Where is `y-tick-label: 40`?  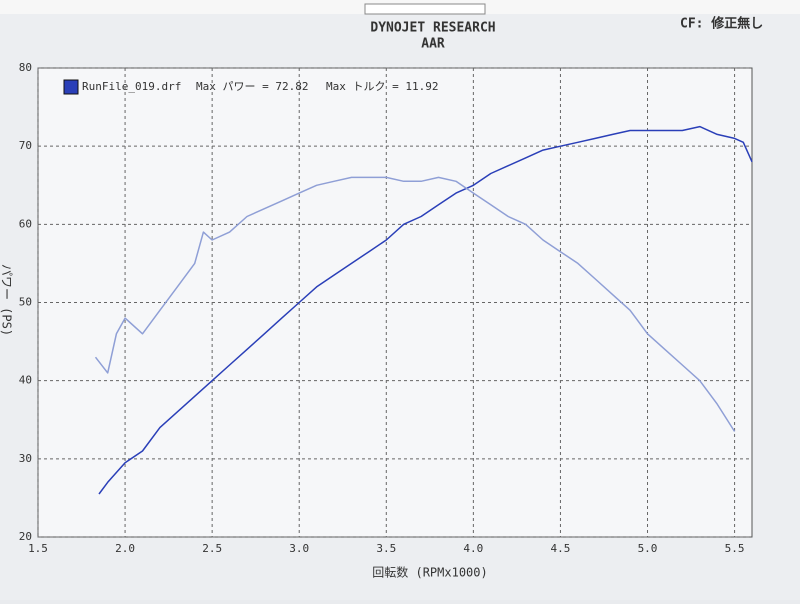 y-tick-label: 40 is located at coordinates (25, 380).